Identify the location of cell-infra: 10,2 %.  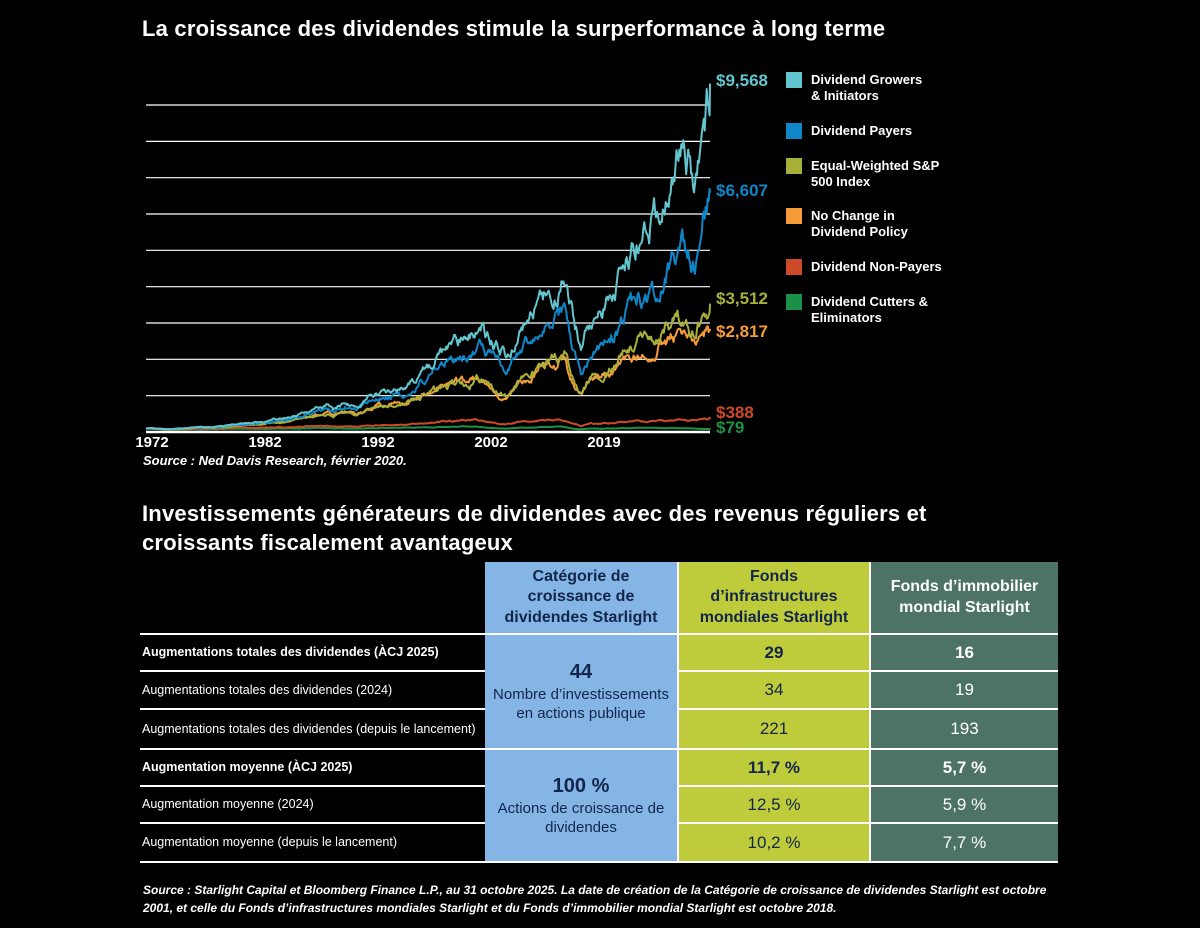
(774, 842).